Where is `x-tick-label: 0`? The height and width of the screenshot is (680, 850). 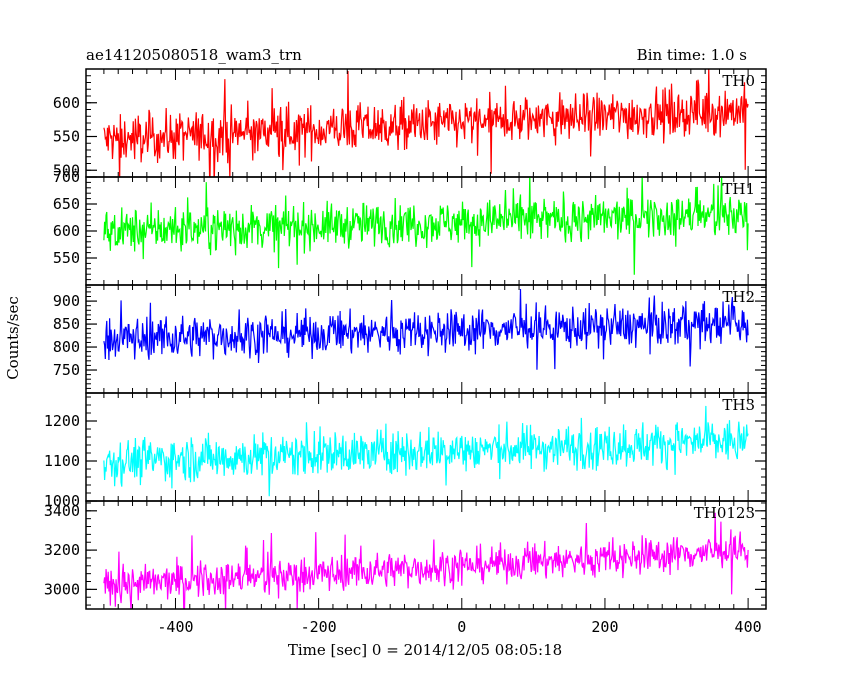 x-tick-label: 0 is located at coordinates (461, 627).